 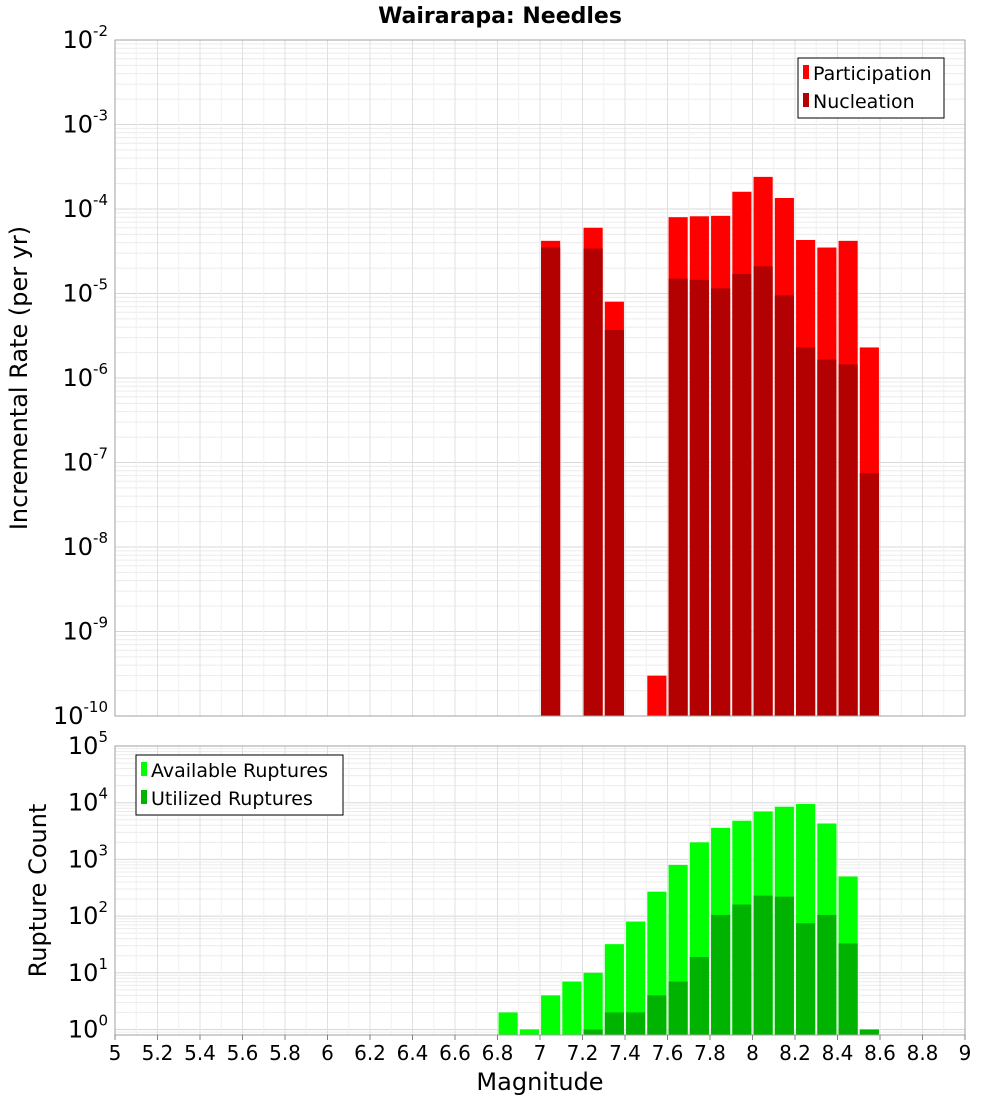 I want to click on x-tick-label: 5.4, so click(x=200, y=1053).